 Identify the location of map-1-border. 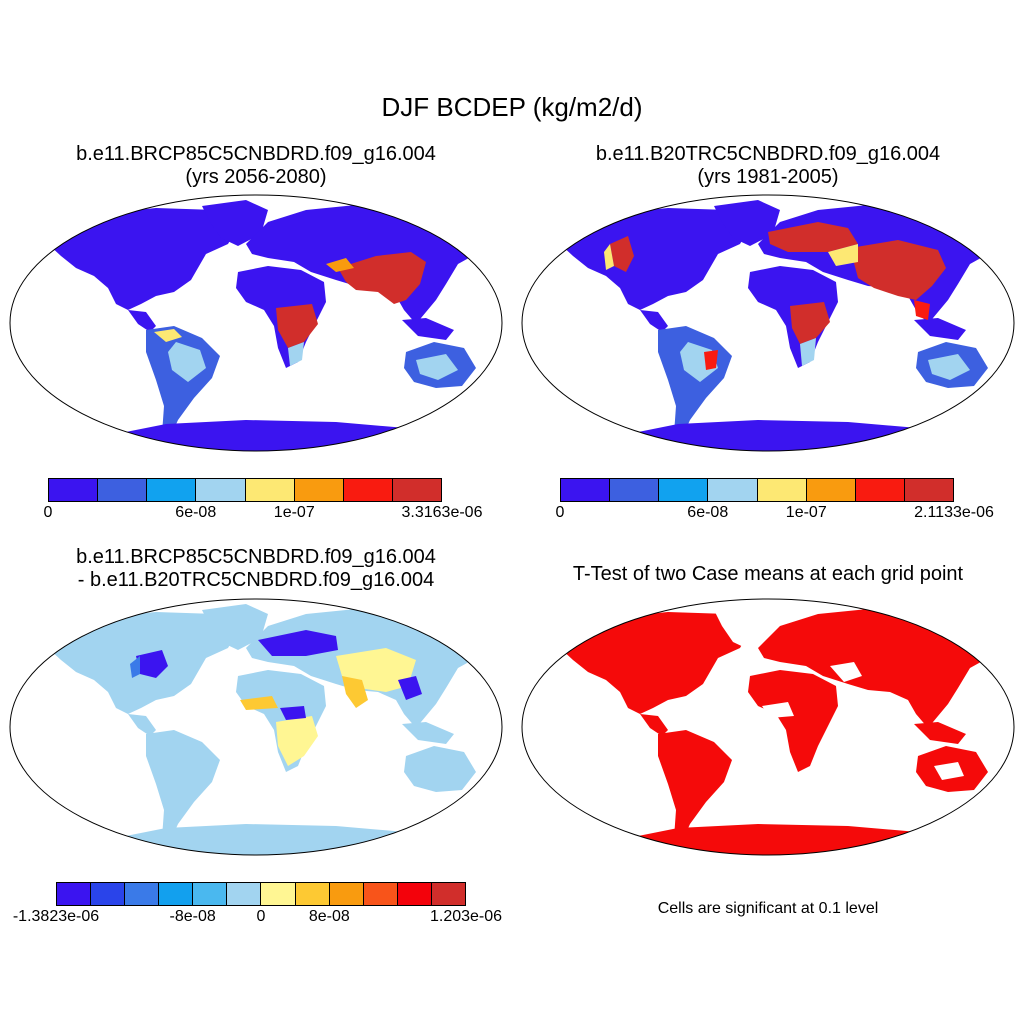
(256, 323).